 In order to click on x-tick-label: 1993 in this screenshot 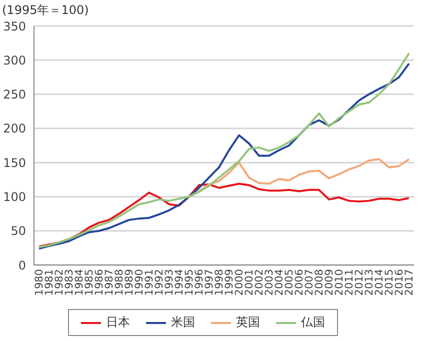, I will do `click(169, 282)`.